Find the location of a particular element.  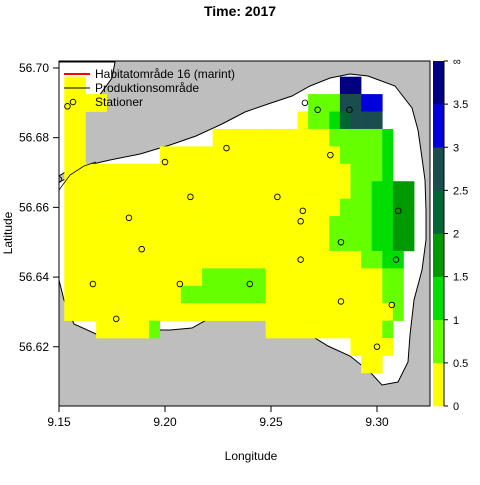

x-tick-label: 9.15 is located at coordinates (59, 422).